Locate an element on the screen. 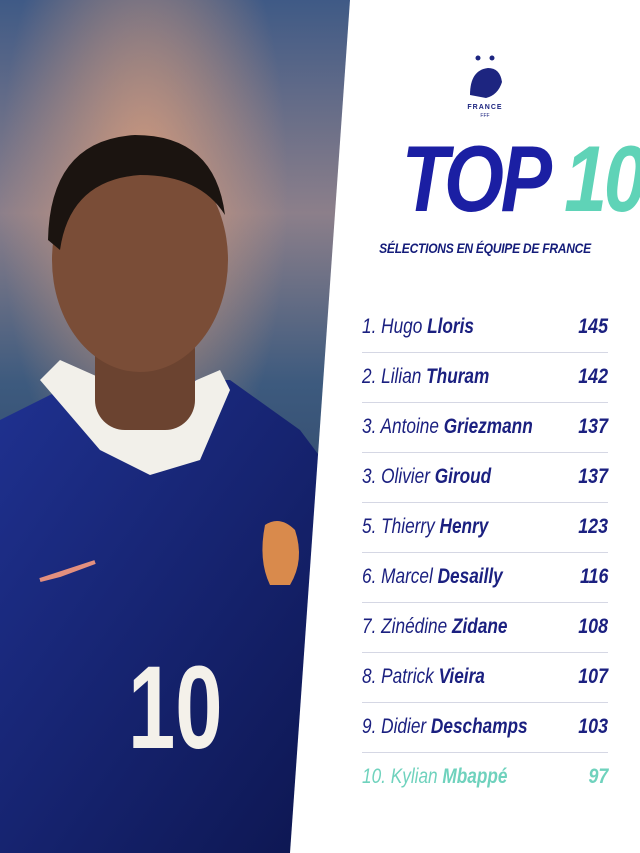 The width and height of the screenshot is (640, 853). rank: 5. is located at coordinates (369, 526).